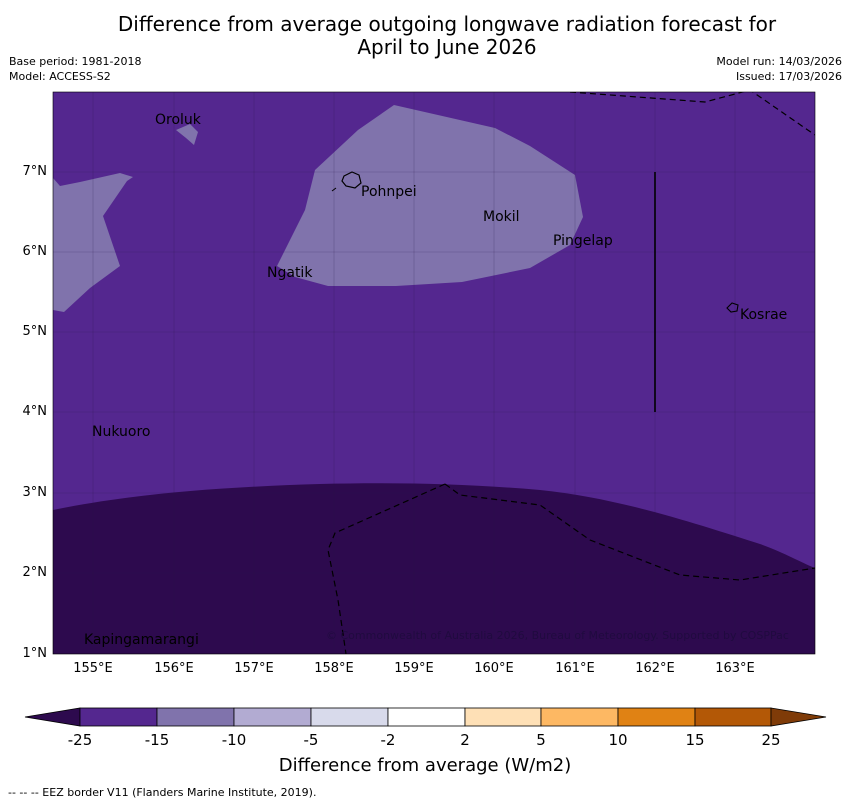 Image resolution: width=850 pixels, height=804 pixels. What do you see at coordinates (141, 640) in the screenshot?
I see `place-label-kapingamarangi: Kapingamarangi` at bounding box center [141, 640].